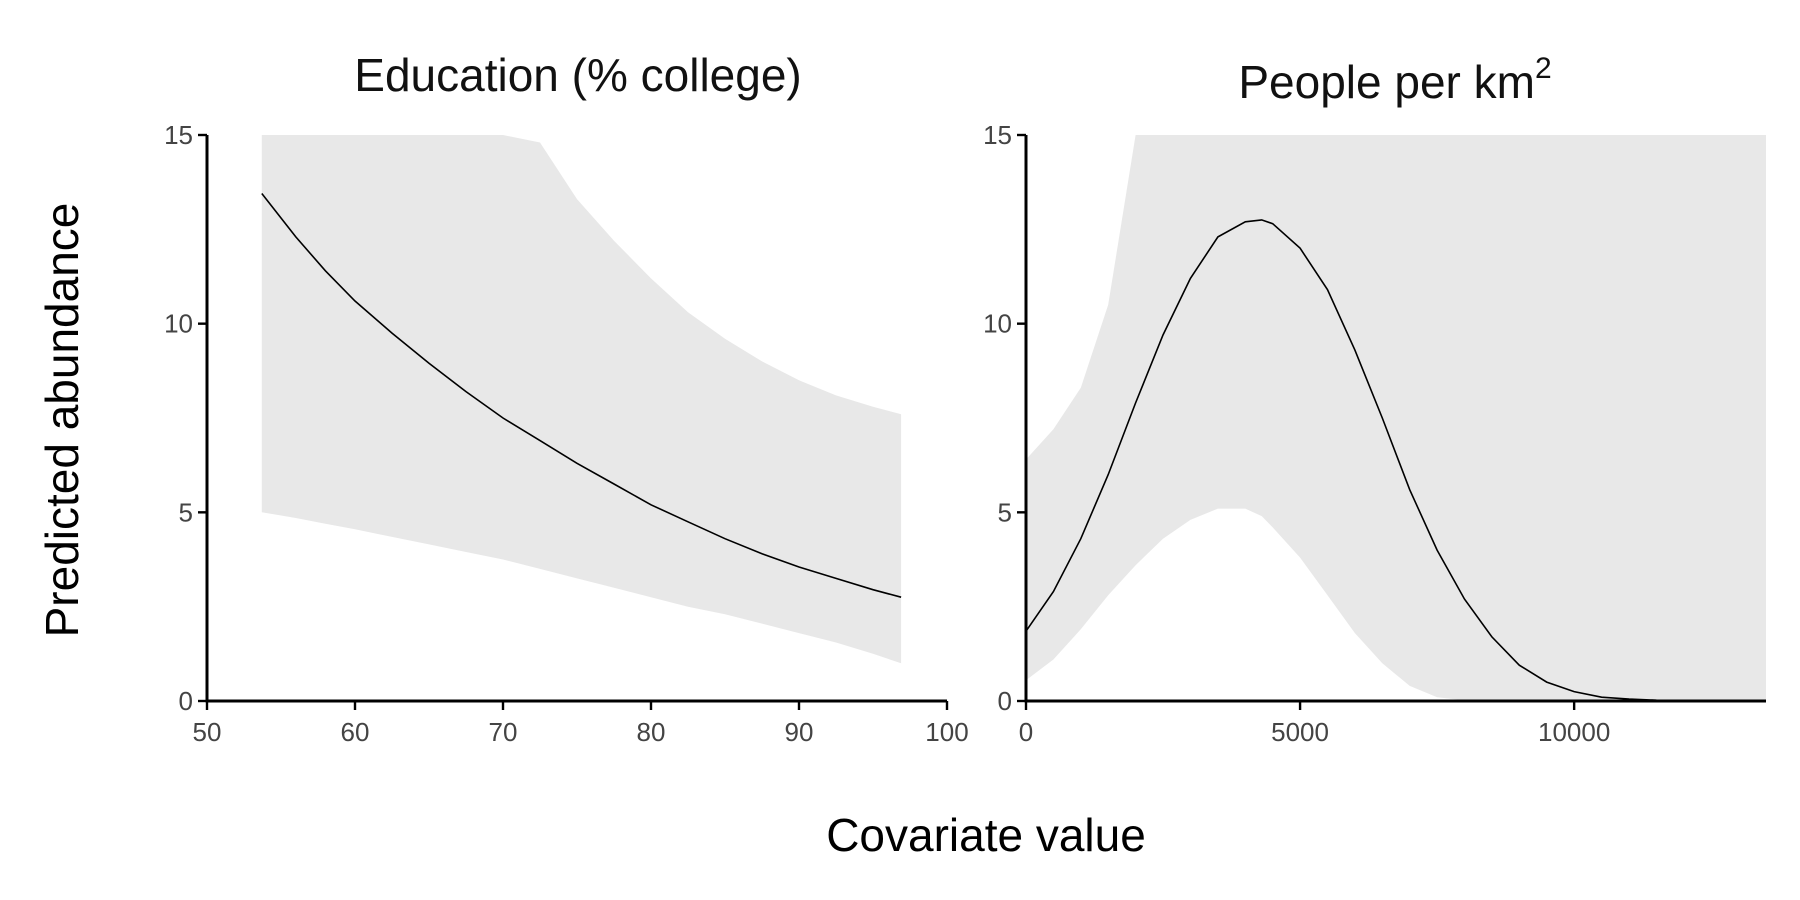 Image resolution: width=1800 pixels, height=900 pixels. What do you see at coordinates (1574, 732) in the screenshot?
I see `x-tick-label: 10000` at bounding box center [1574, 732].